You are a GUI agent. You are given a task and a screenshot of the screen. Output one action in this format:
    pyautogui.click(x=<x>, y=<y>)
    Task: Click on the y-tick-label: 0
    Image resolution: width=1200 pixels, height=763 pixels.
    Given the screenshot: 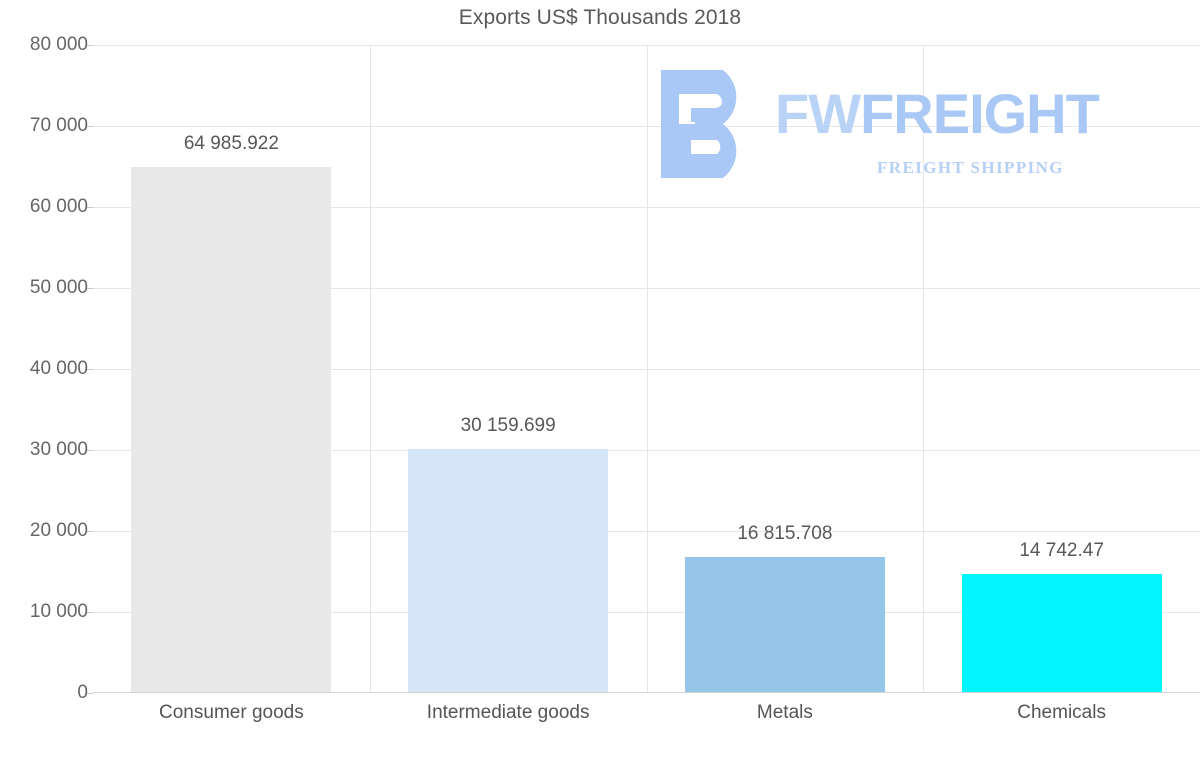 What is the action you would take?
    pyautogui.click(x=82, y=692)
    